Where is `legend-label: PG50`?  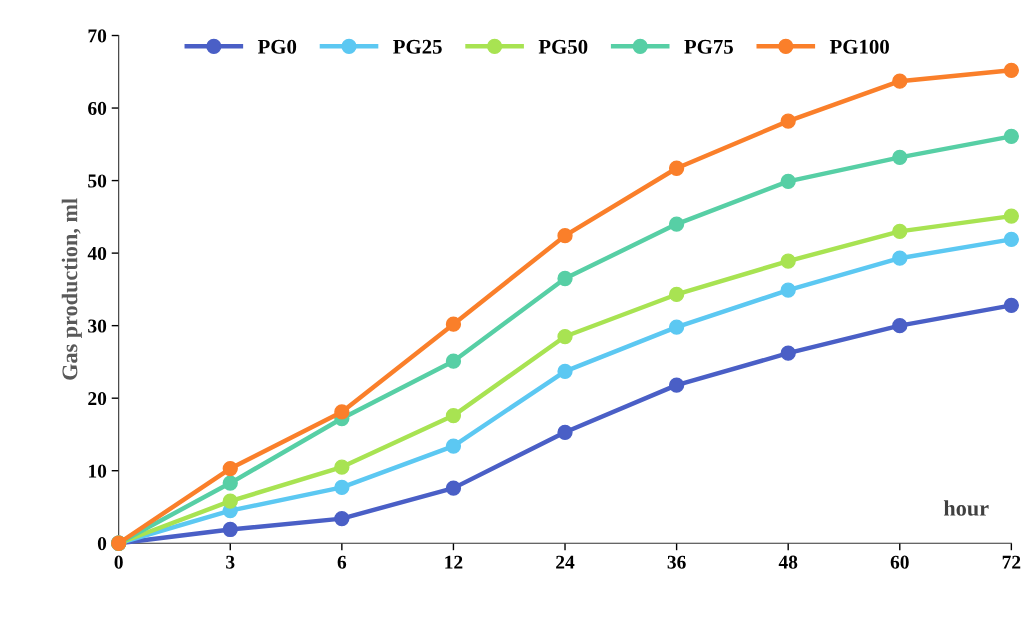 legend-label: PG50 is located at coordinates (563, 46).